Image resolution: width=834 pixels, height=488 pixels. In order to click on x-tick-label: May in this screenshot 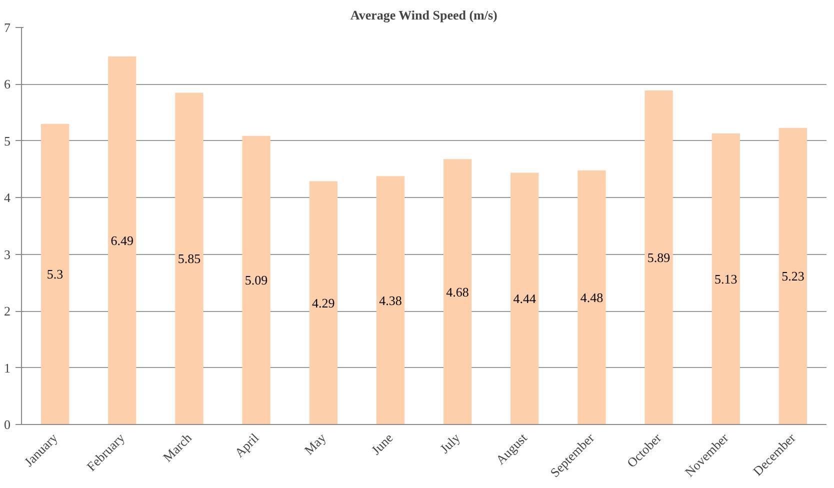, I will do `click(315, 444)`.